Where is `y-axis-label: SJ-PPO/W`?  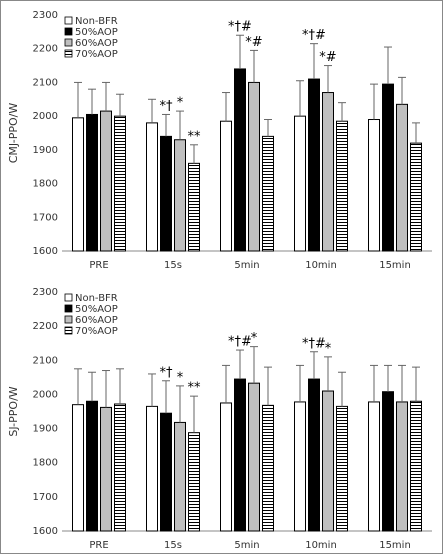
y-axis-label: SJ-PPO/W is located at coordinates (13, 411).